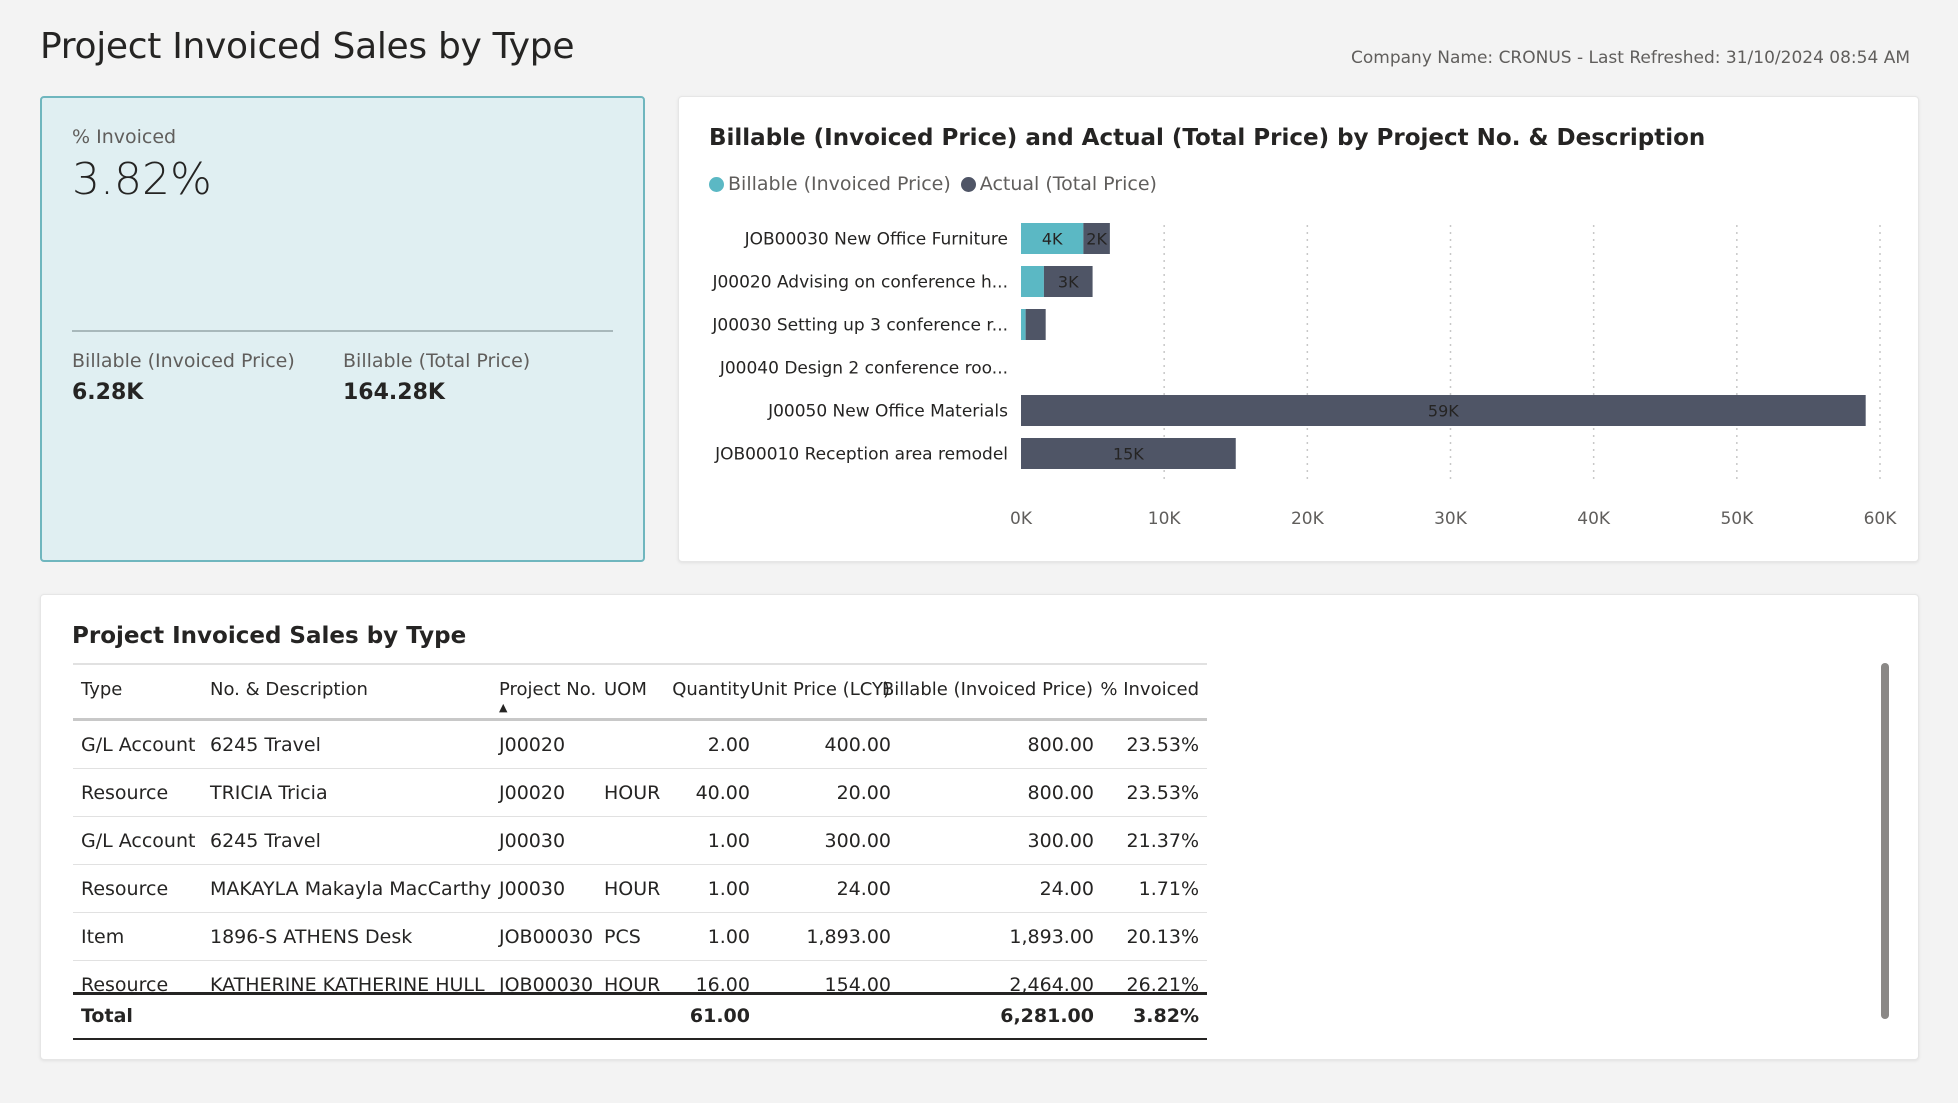 The image size is (1958, 1103). What do you see at coordinates (1051, 983) in the screenshot?
I see `cell-billable: 2,464.00` at bounding box center [1051, 983].